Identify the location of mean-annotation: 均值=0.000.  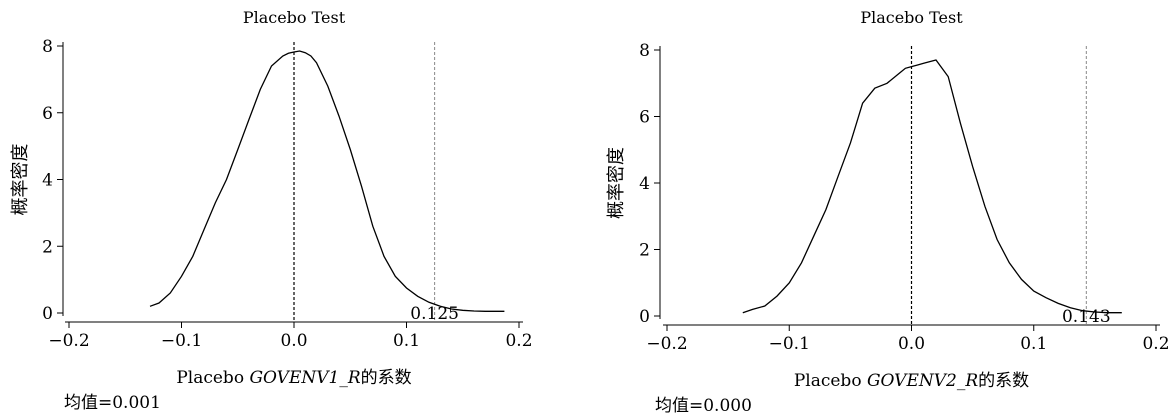
(703, 406).